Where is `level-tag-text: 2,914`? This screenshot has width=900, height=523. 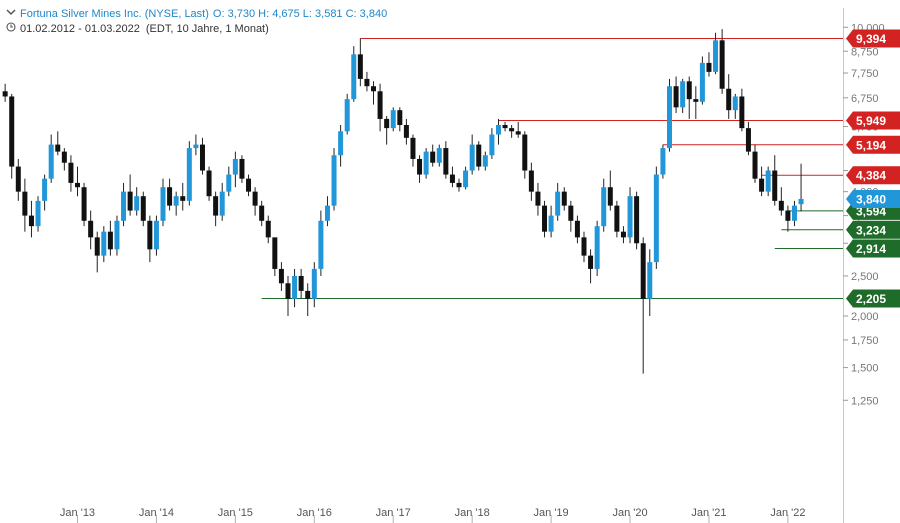
level-tag-text: 2,914 is located at coordinates (871, 249).